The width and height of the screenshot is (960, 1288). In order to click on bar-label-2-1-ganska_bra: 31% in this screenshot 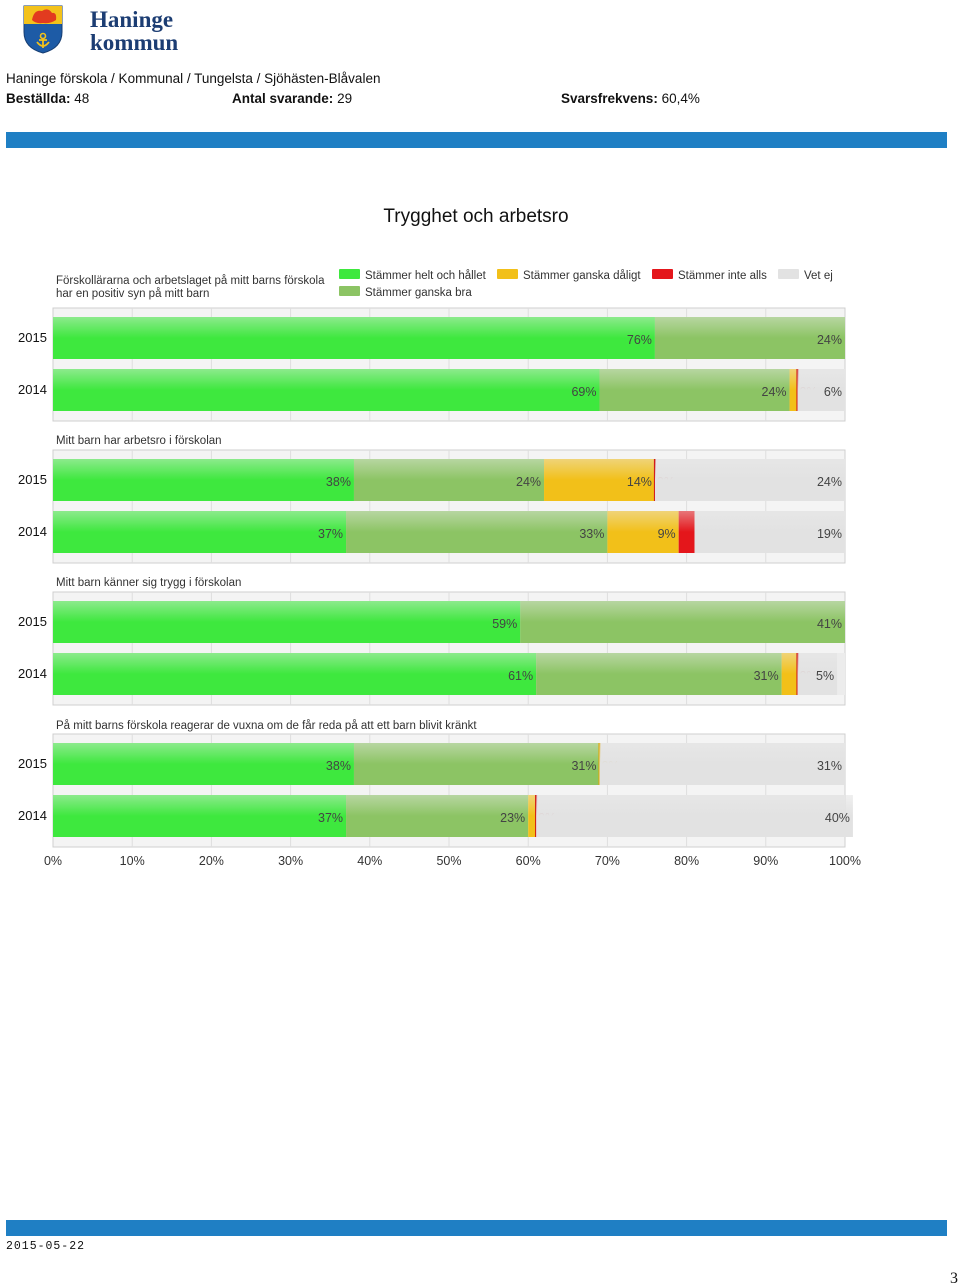, I will do `click(766, 676)`.